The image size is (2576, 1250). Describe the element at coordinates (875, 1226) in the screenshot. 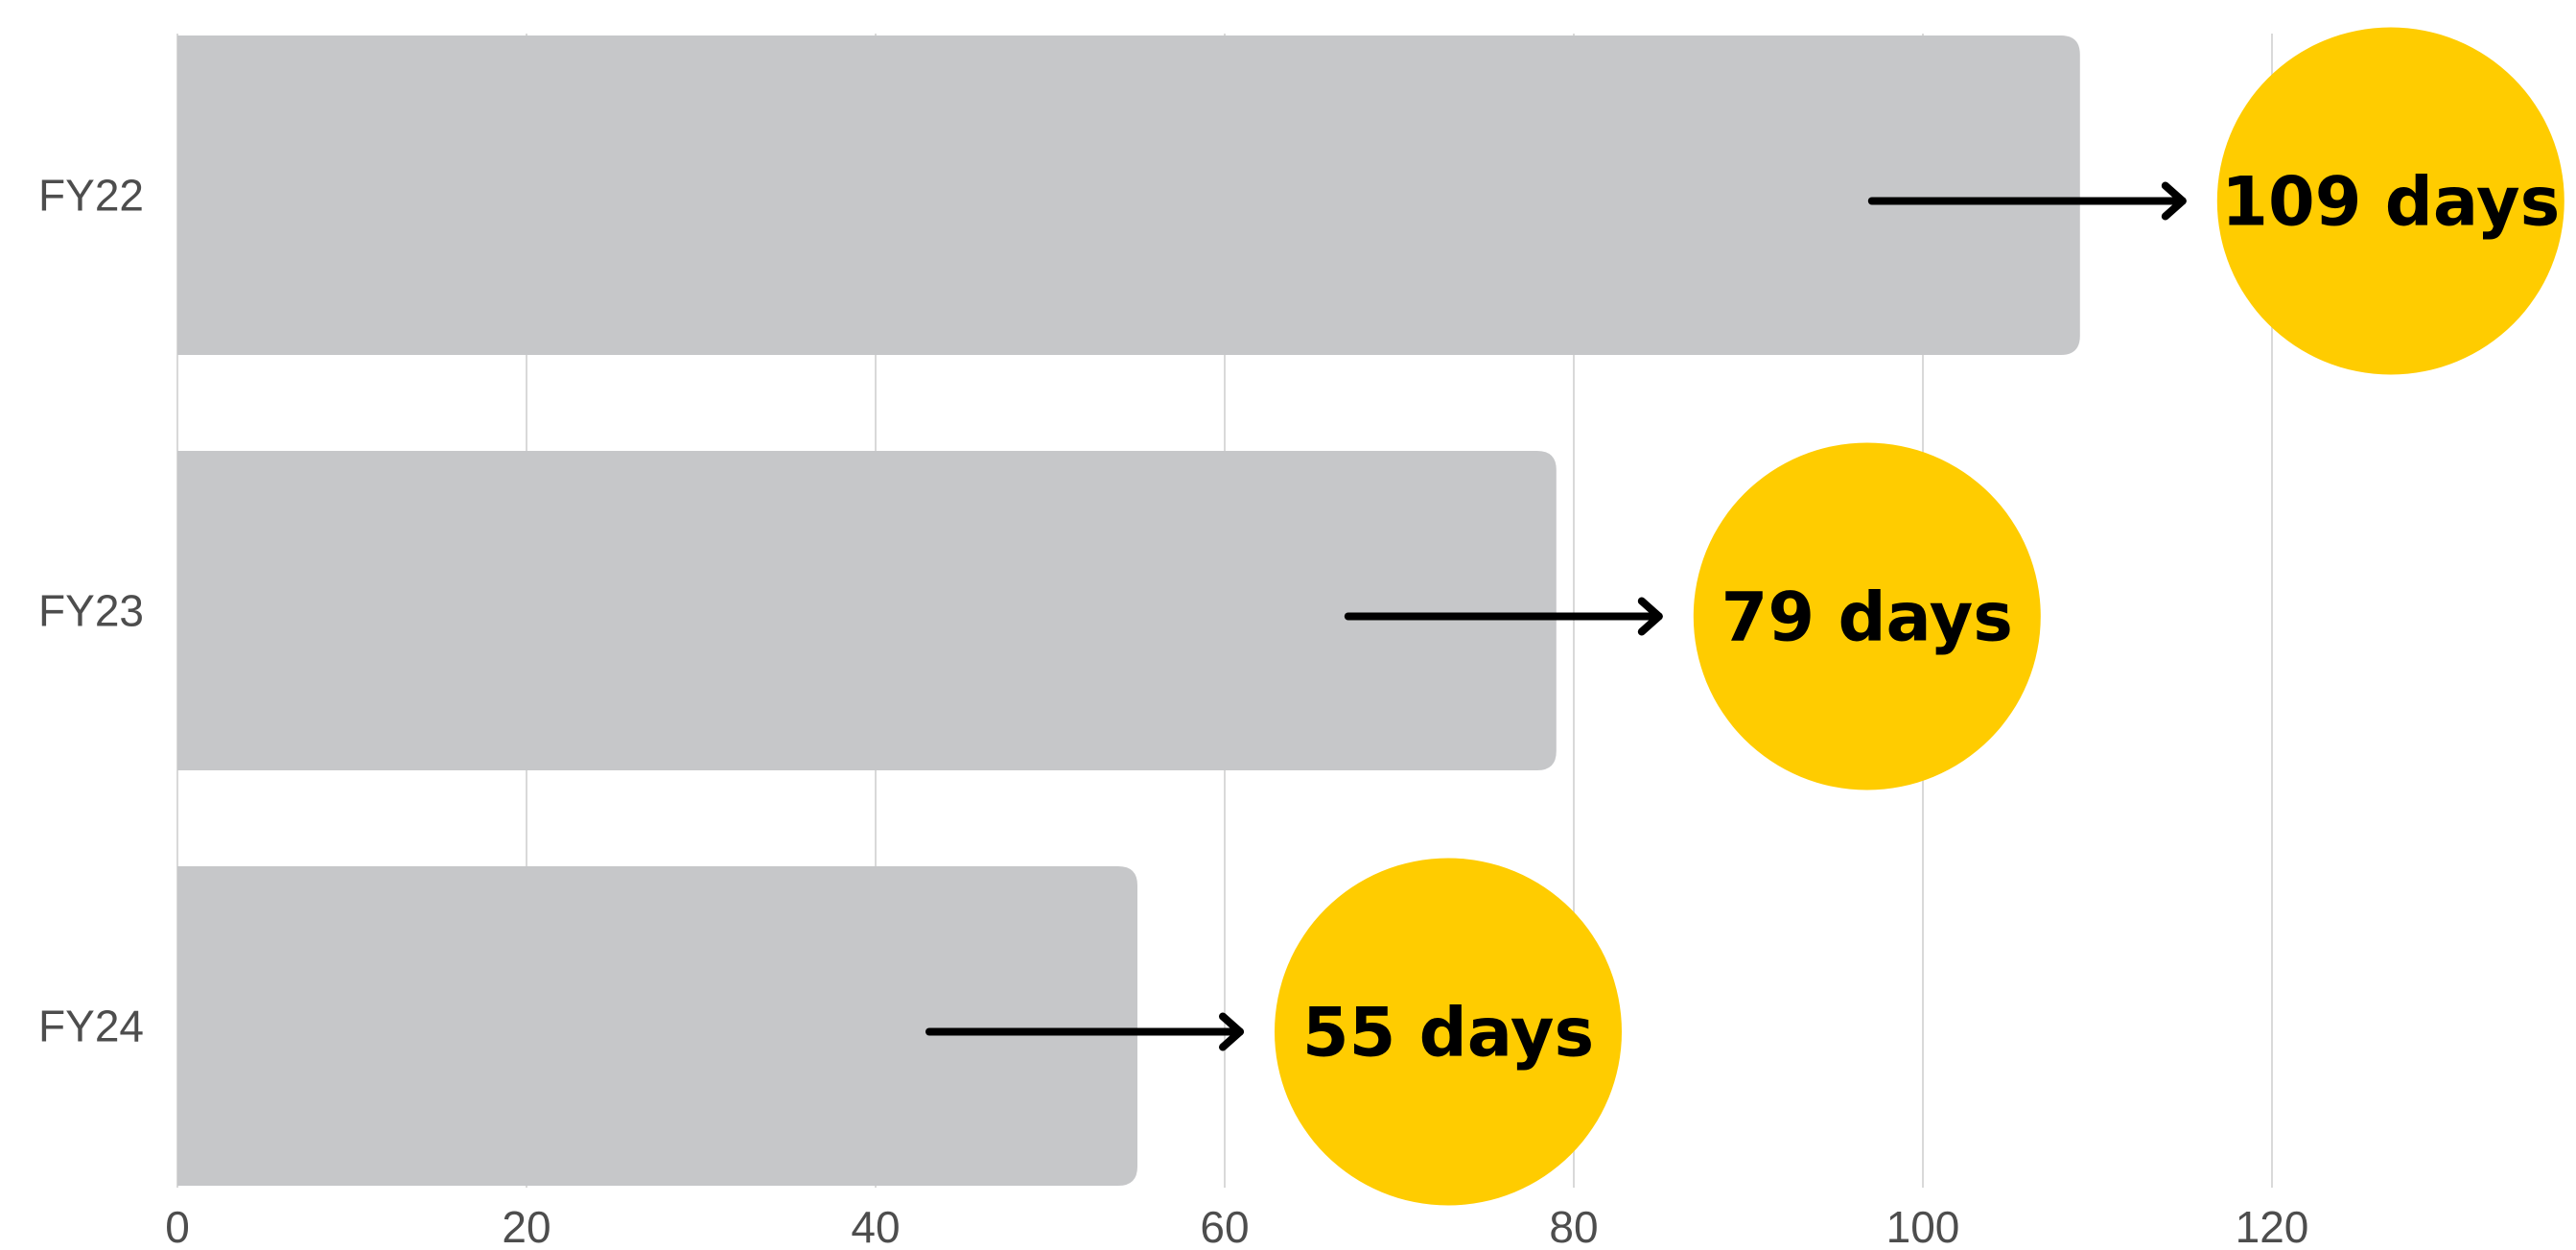

I see `x-tick-label-40: 40` at that location.